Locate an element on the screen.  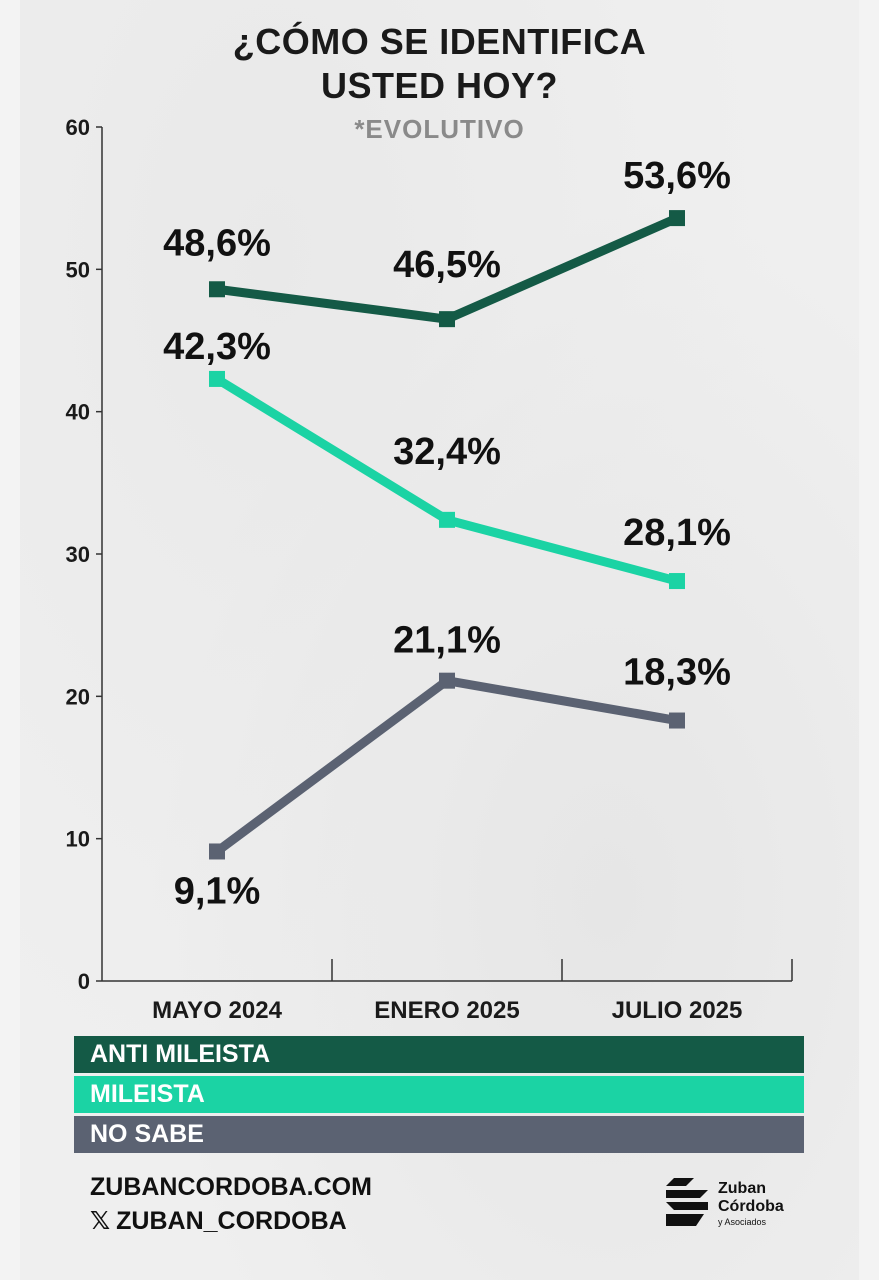
x-handle: ZUBAN_CORDOBA is located at coordinates (231, 1221).